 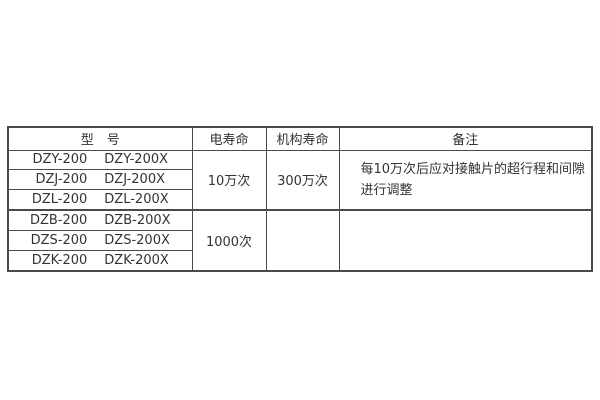 I want to click on column-header-mechanism-life: 机构寿命, so click(x=302, y=138).